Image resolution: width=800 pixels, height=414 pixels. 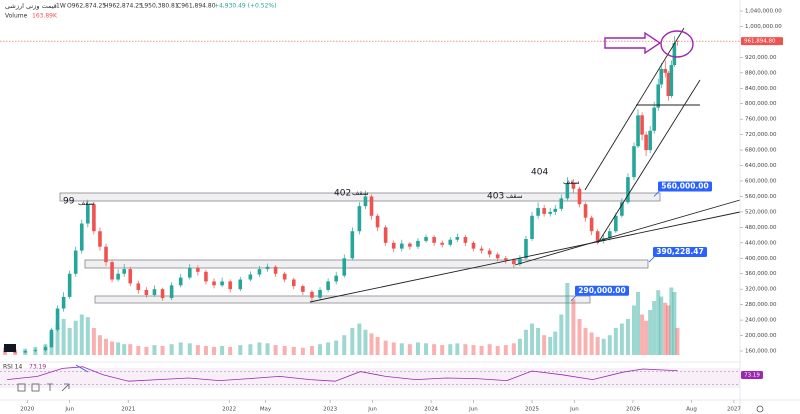 I want to click on y-tick-label: 240,000.00, so click(x=761, y=321).